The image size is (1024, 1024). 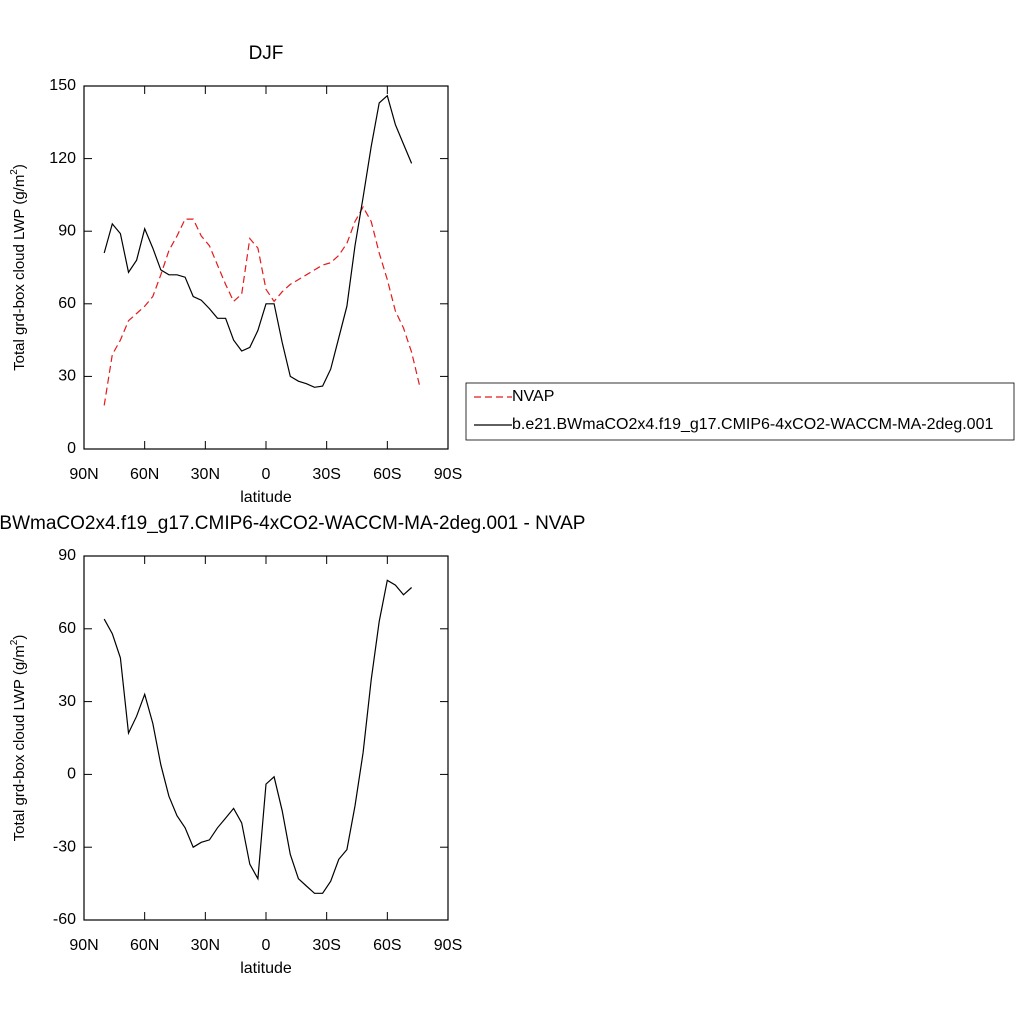 I want to click on legend-box, so click(x=740, y=411).